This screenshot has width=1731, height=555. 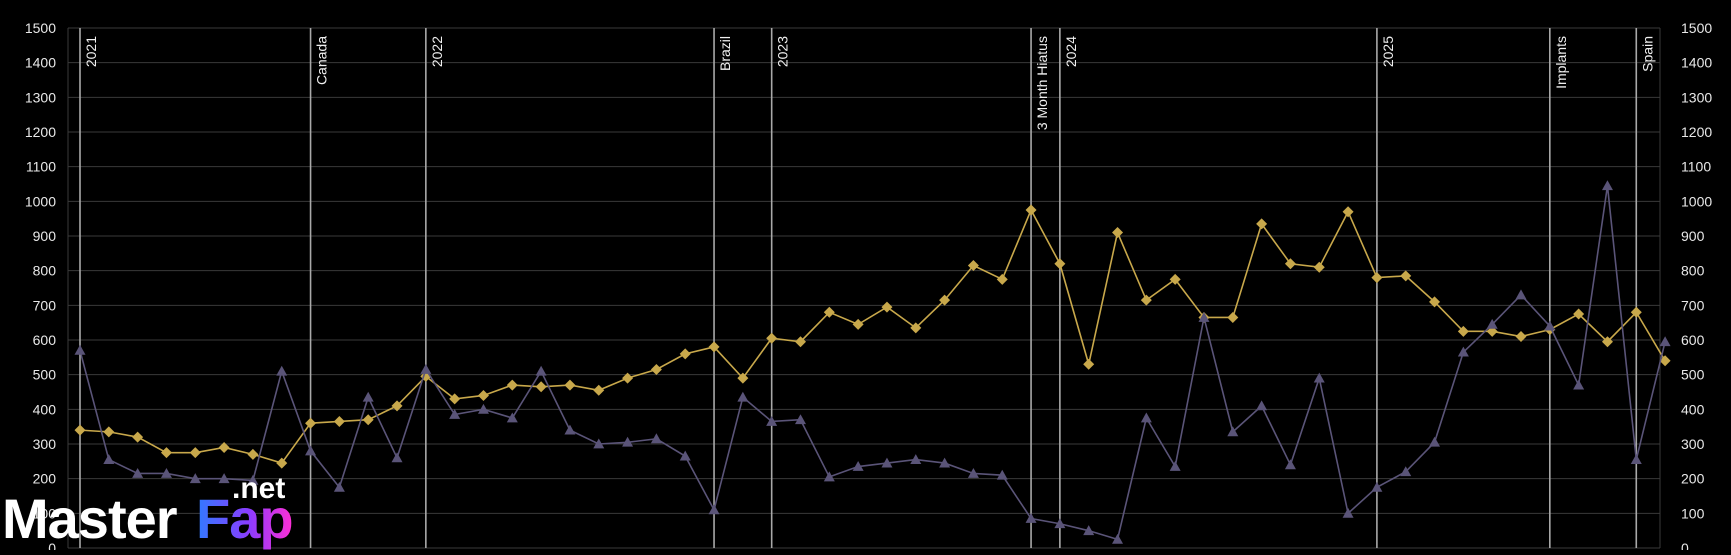 I want to click on y-tick-label-left: 1200, so click(x=40, y=132).